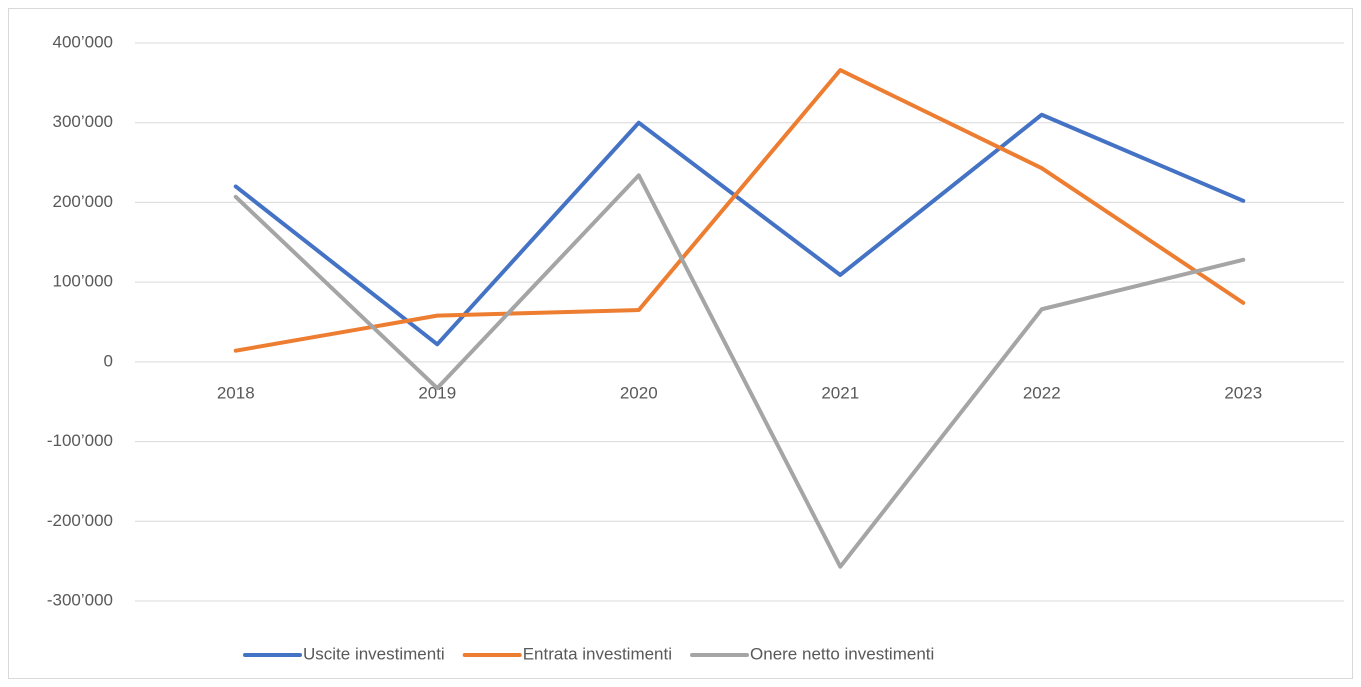 The height and width of the screenshot is (687, 1361). I want to click on x-tick-label: 2019, so click(437, 392).